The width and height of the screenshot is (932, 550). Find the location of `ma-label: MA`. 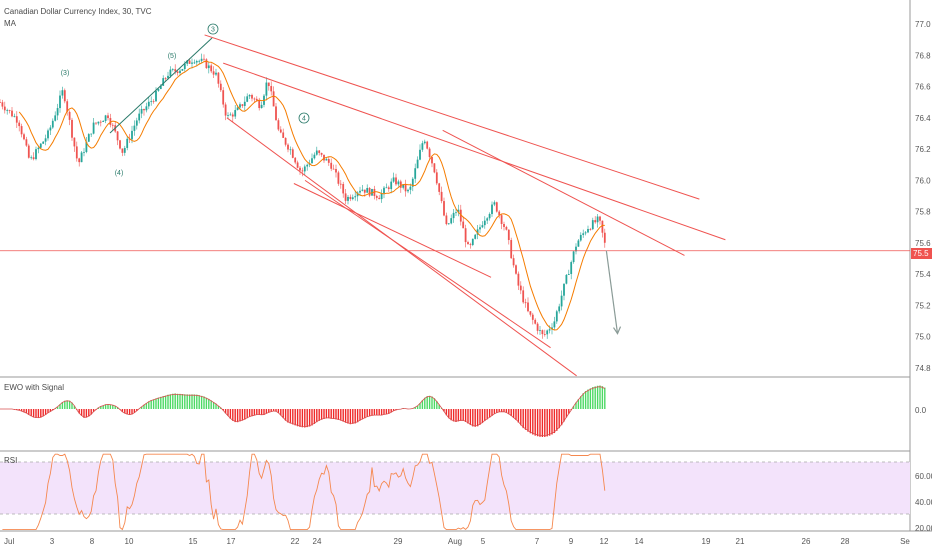

ma-label: MA is located at coordinates (10, 23).